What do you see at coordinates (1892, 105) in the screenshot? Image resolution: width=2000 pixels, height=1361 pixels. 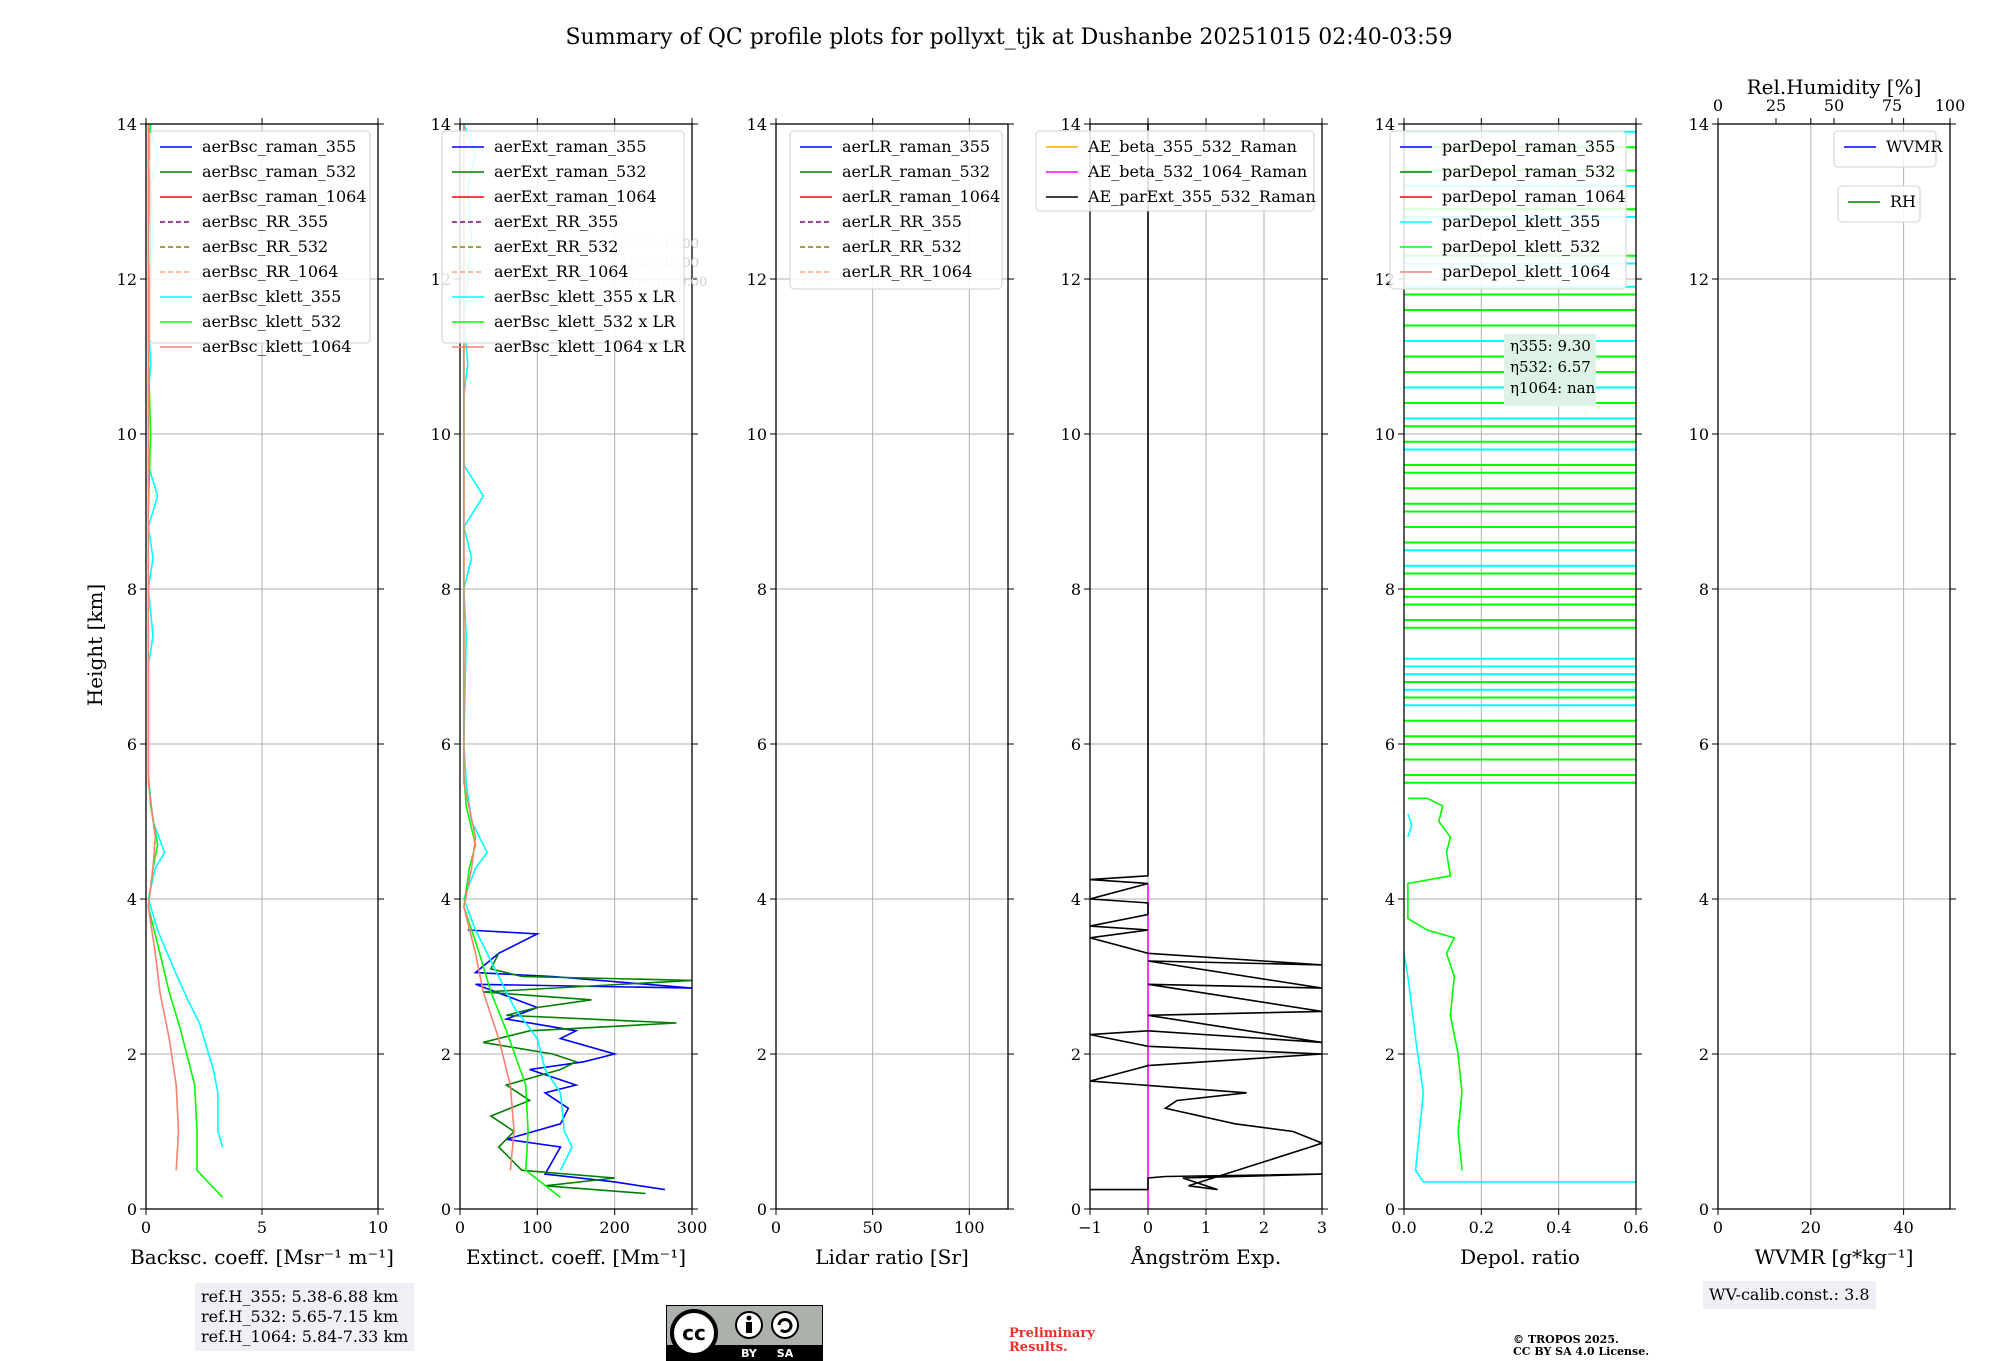 I see `rh-tick-label: 75` at bounding box center [1892, 105].